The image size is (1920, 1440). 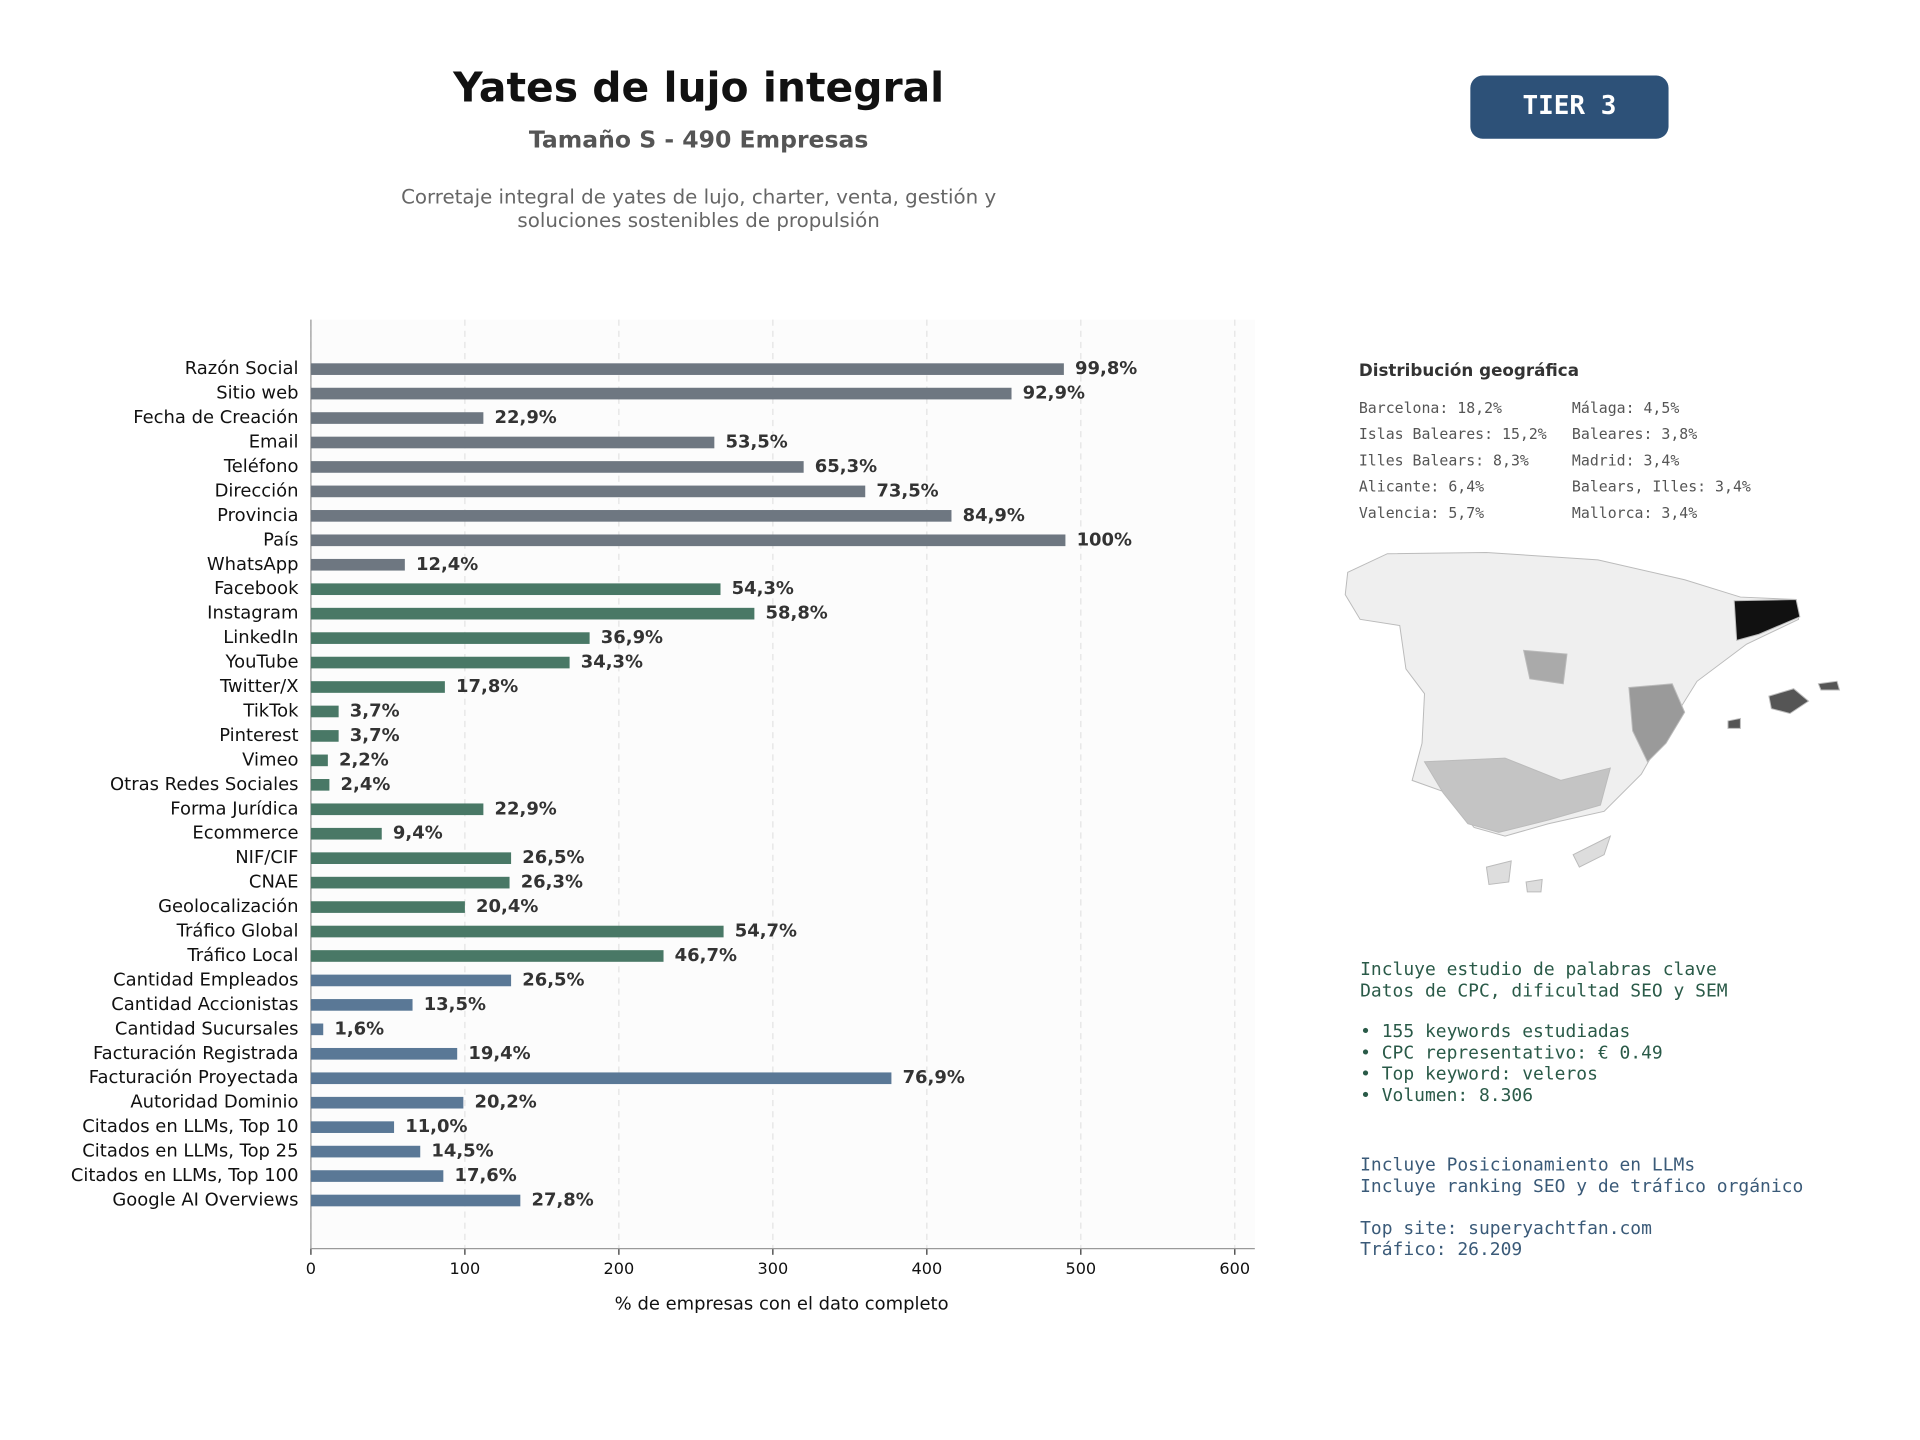 What do you see at coordinates (462, 1151) in the screenshot?
I see `value-label: 14,5%` at bounding box center [462, 1151].